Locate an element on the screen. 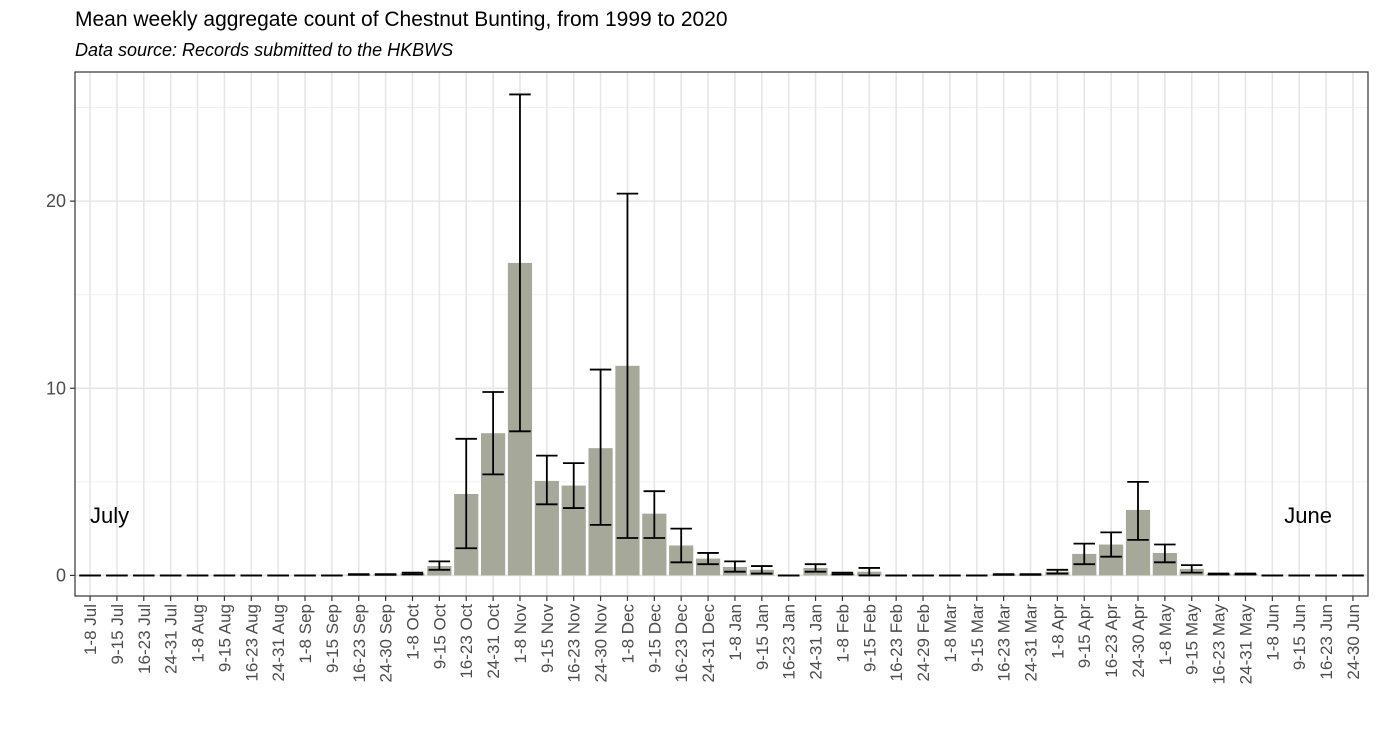 The width and height of the screenshot is (1380, 751). x-tick-label: 16-23 Aug is located at coordinates (251, 643).